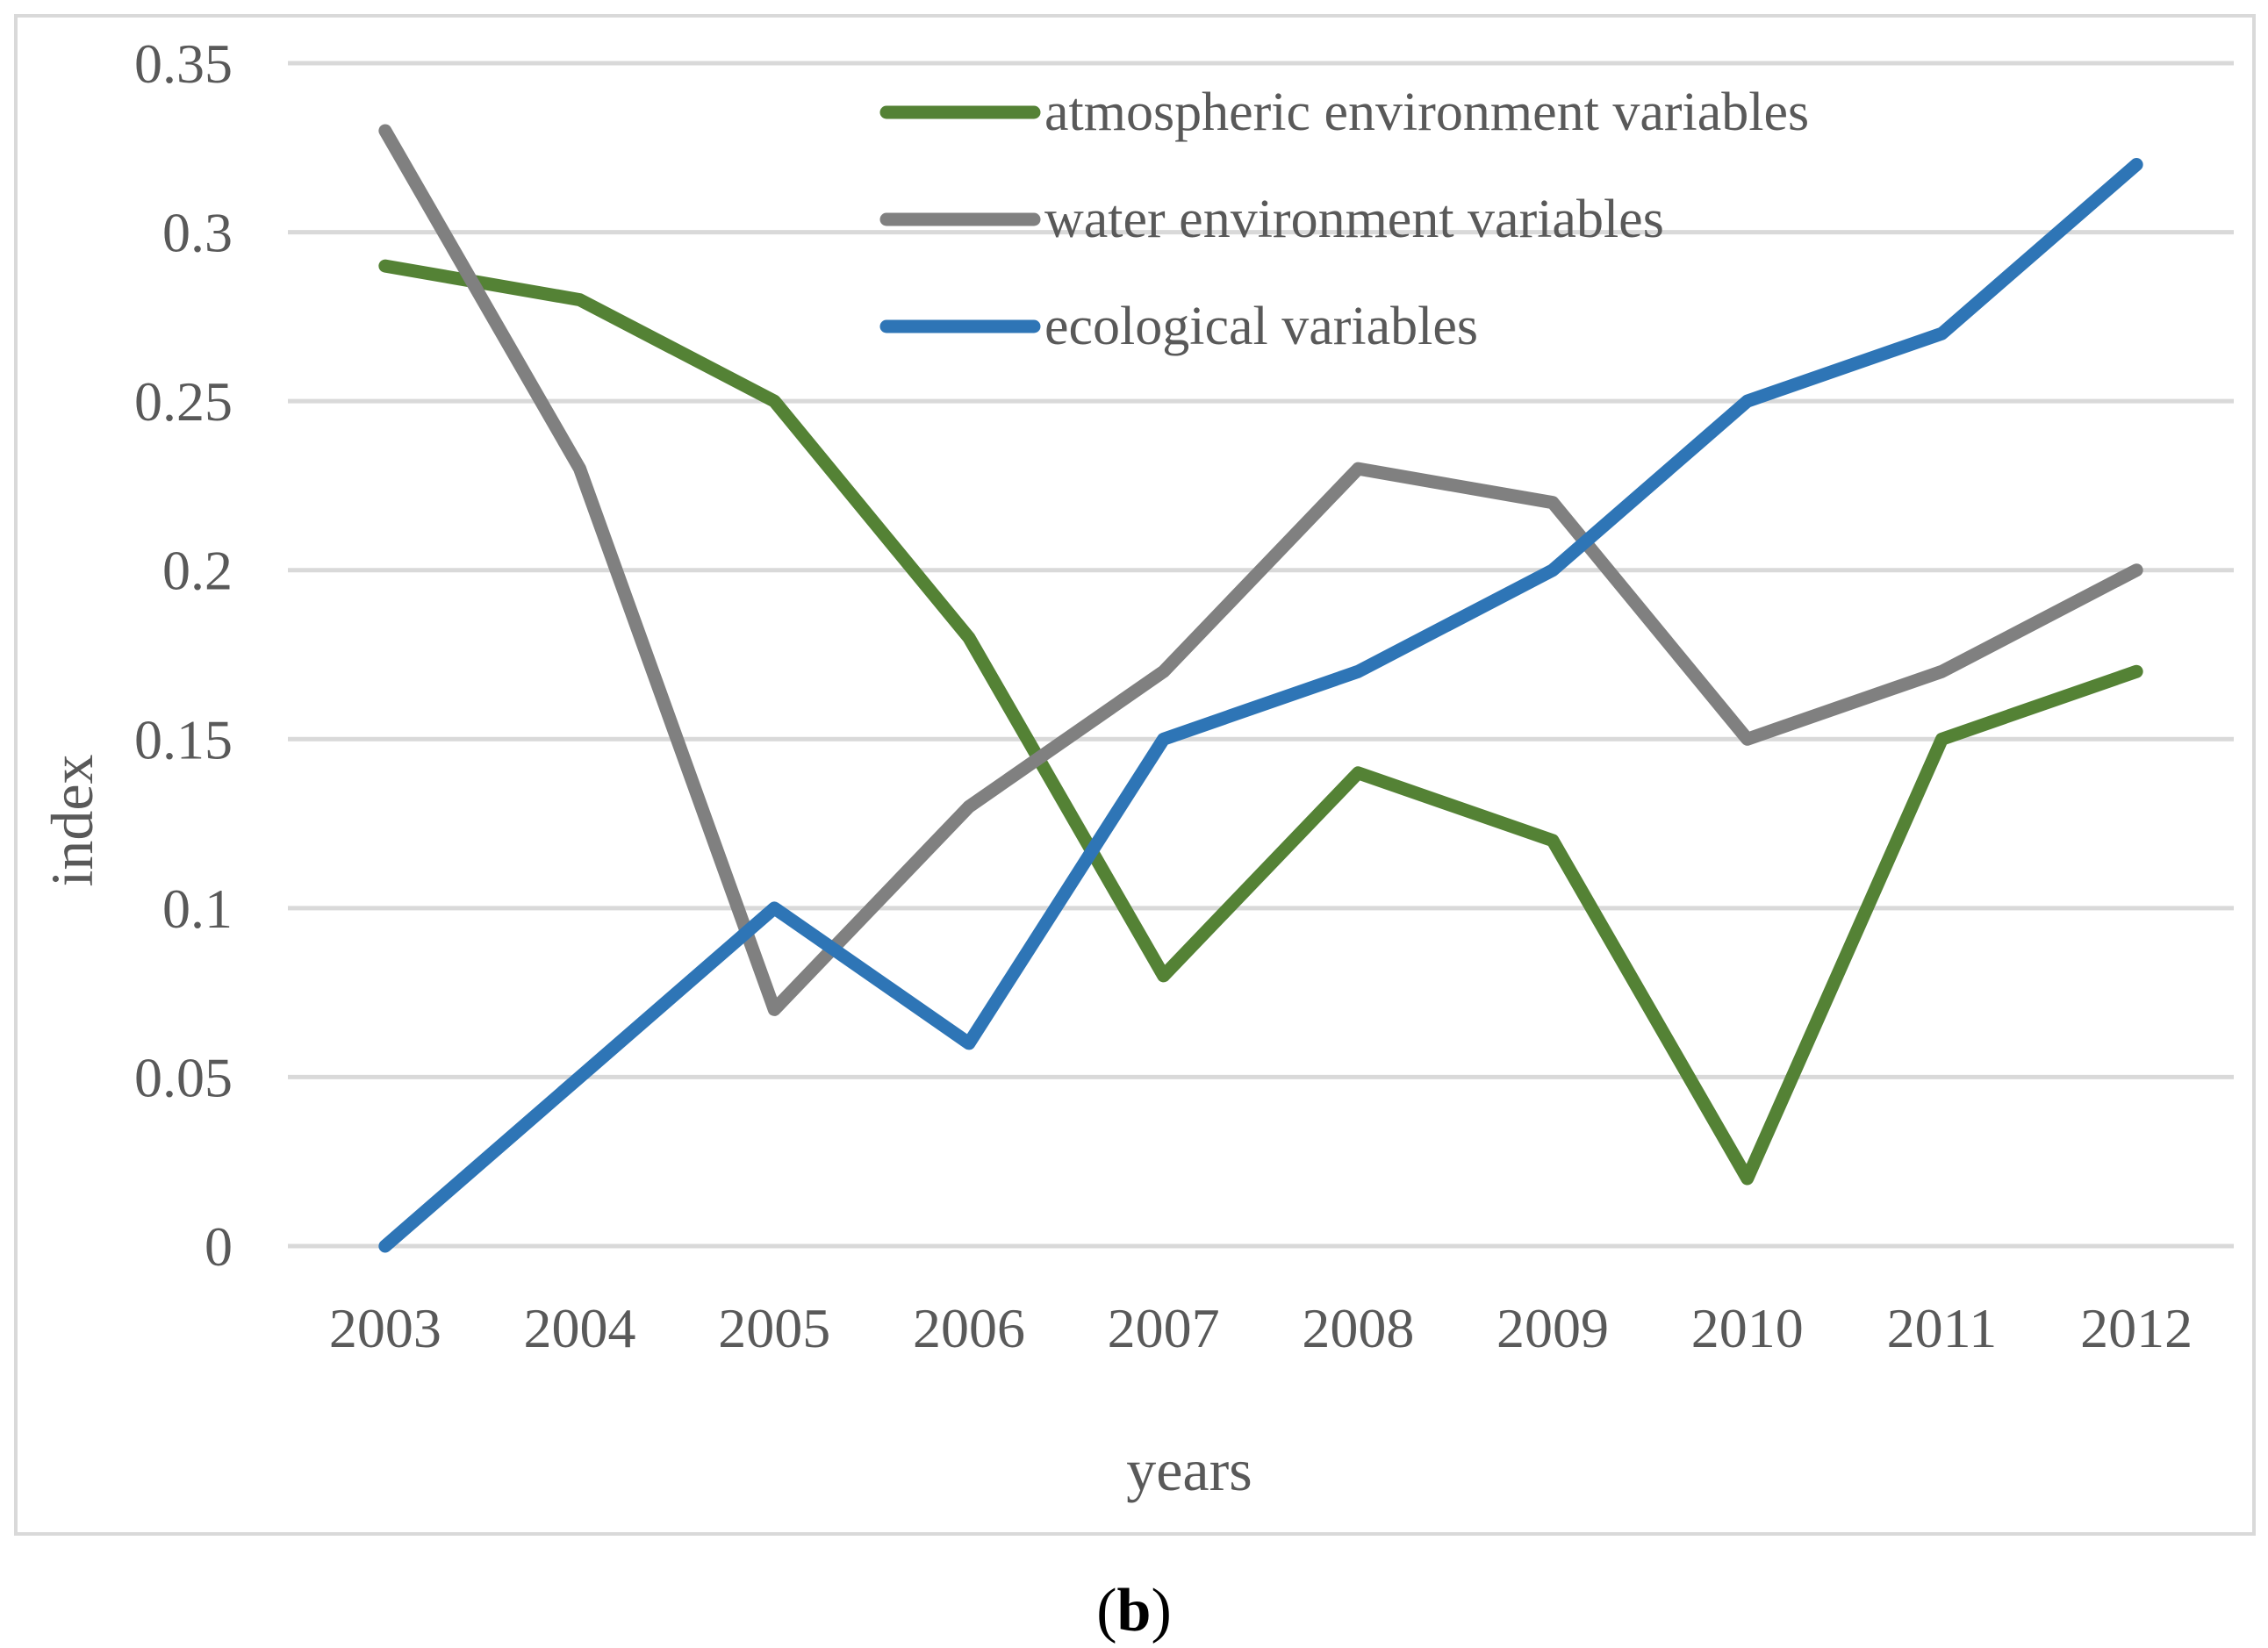 The image size is (2268, 1648). Describe the element at coordinates (385, 1328) in the screenshot. I see `x-tick-label: 2003` at that location.